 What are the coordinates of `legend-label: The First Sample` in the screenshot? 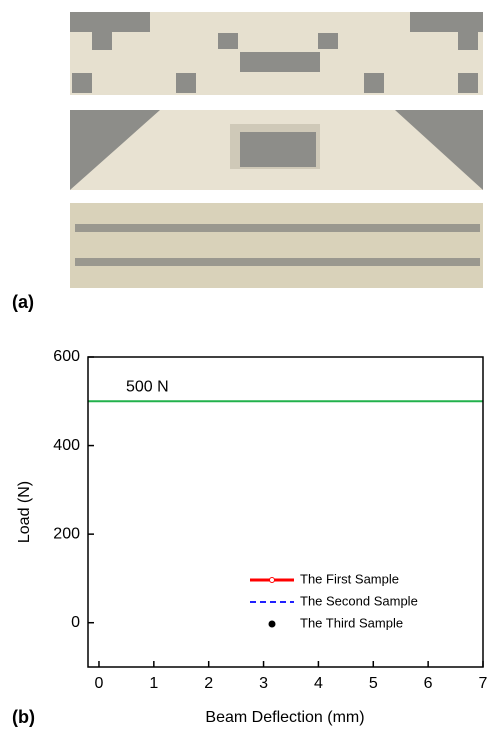 It's located at (349, 578).